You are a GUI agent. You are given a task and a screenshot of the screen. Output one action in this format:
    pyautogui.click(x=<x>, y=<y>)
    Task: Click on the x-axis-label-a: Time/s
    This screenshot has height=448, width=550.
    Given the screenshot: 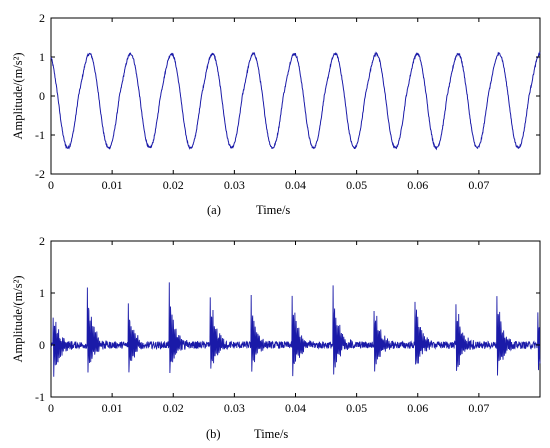 What is the action you would take?
    pyautogui.click(x=273, y=210)
    